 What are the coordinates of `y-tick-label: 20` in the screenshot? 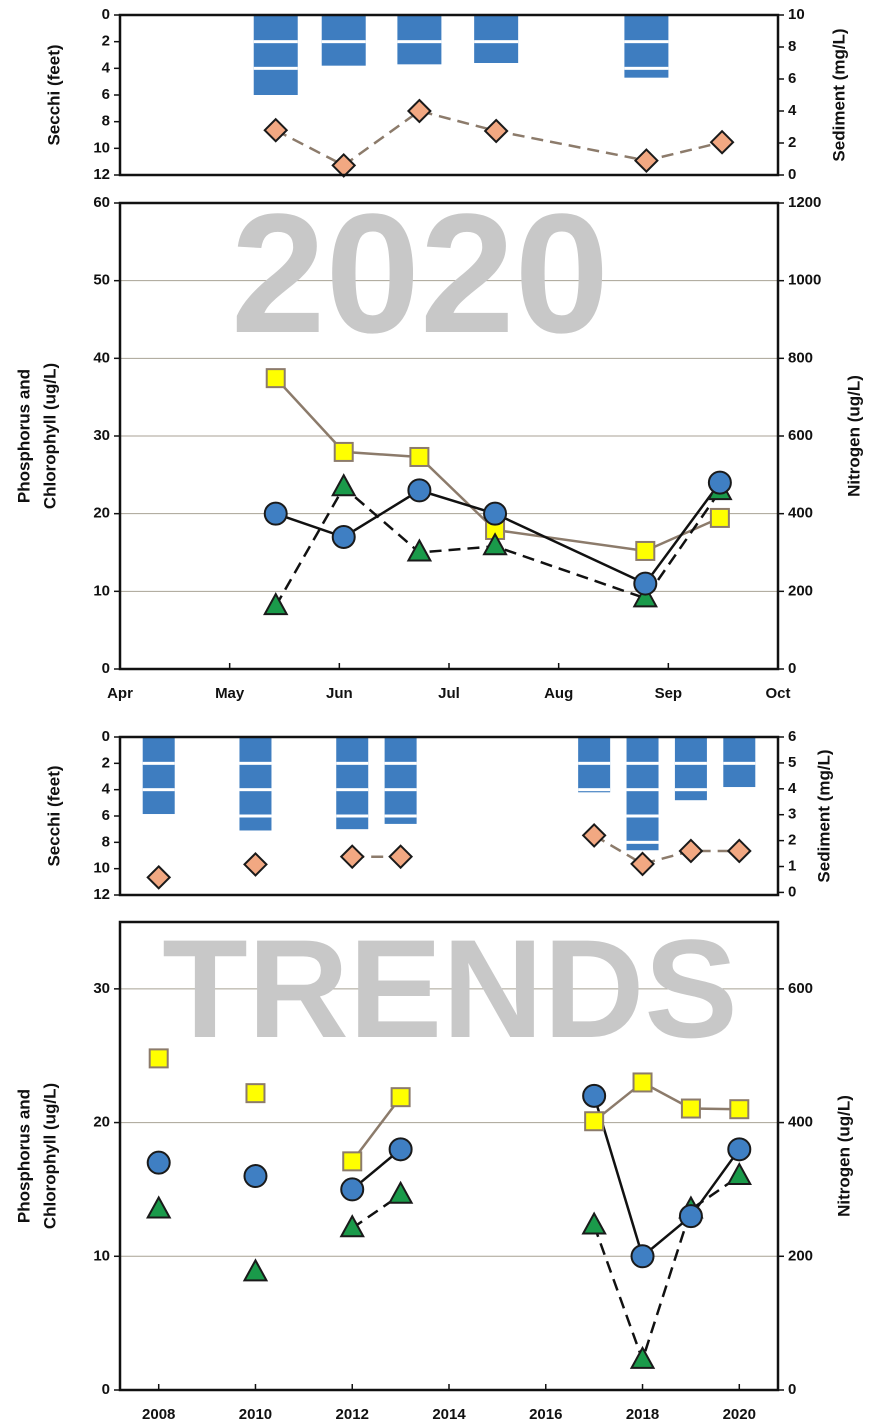 It's located at (101, 1122).